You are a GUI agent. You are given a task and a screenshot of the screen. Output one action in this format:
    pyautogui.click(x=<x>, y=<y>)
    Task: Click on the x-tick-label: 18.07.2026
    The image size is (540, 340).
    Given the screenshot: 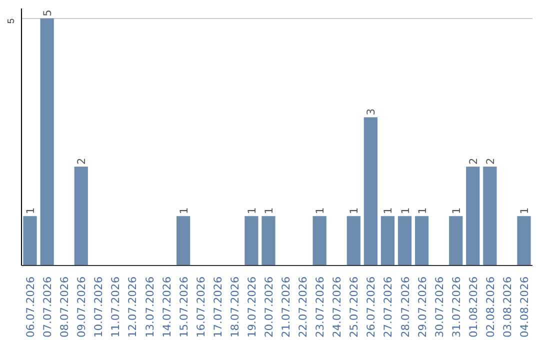 What is the action you would take?
    pyautogui.click(x=235, y=307)
    